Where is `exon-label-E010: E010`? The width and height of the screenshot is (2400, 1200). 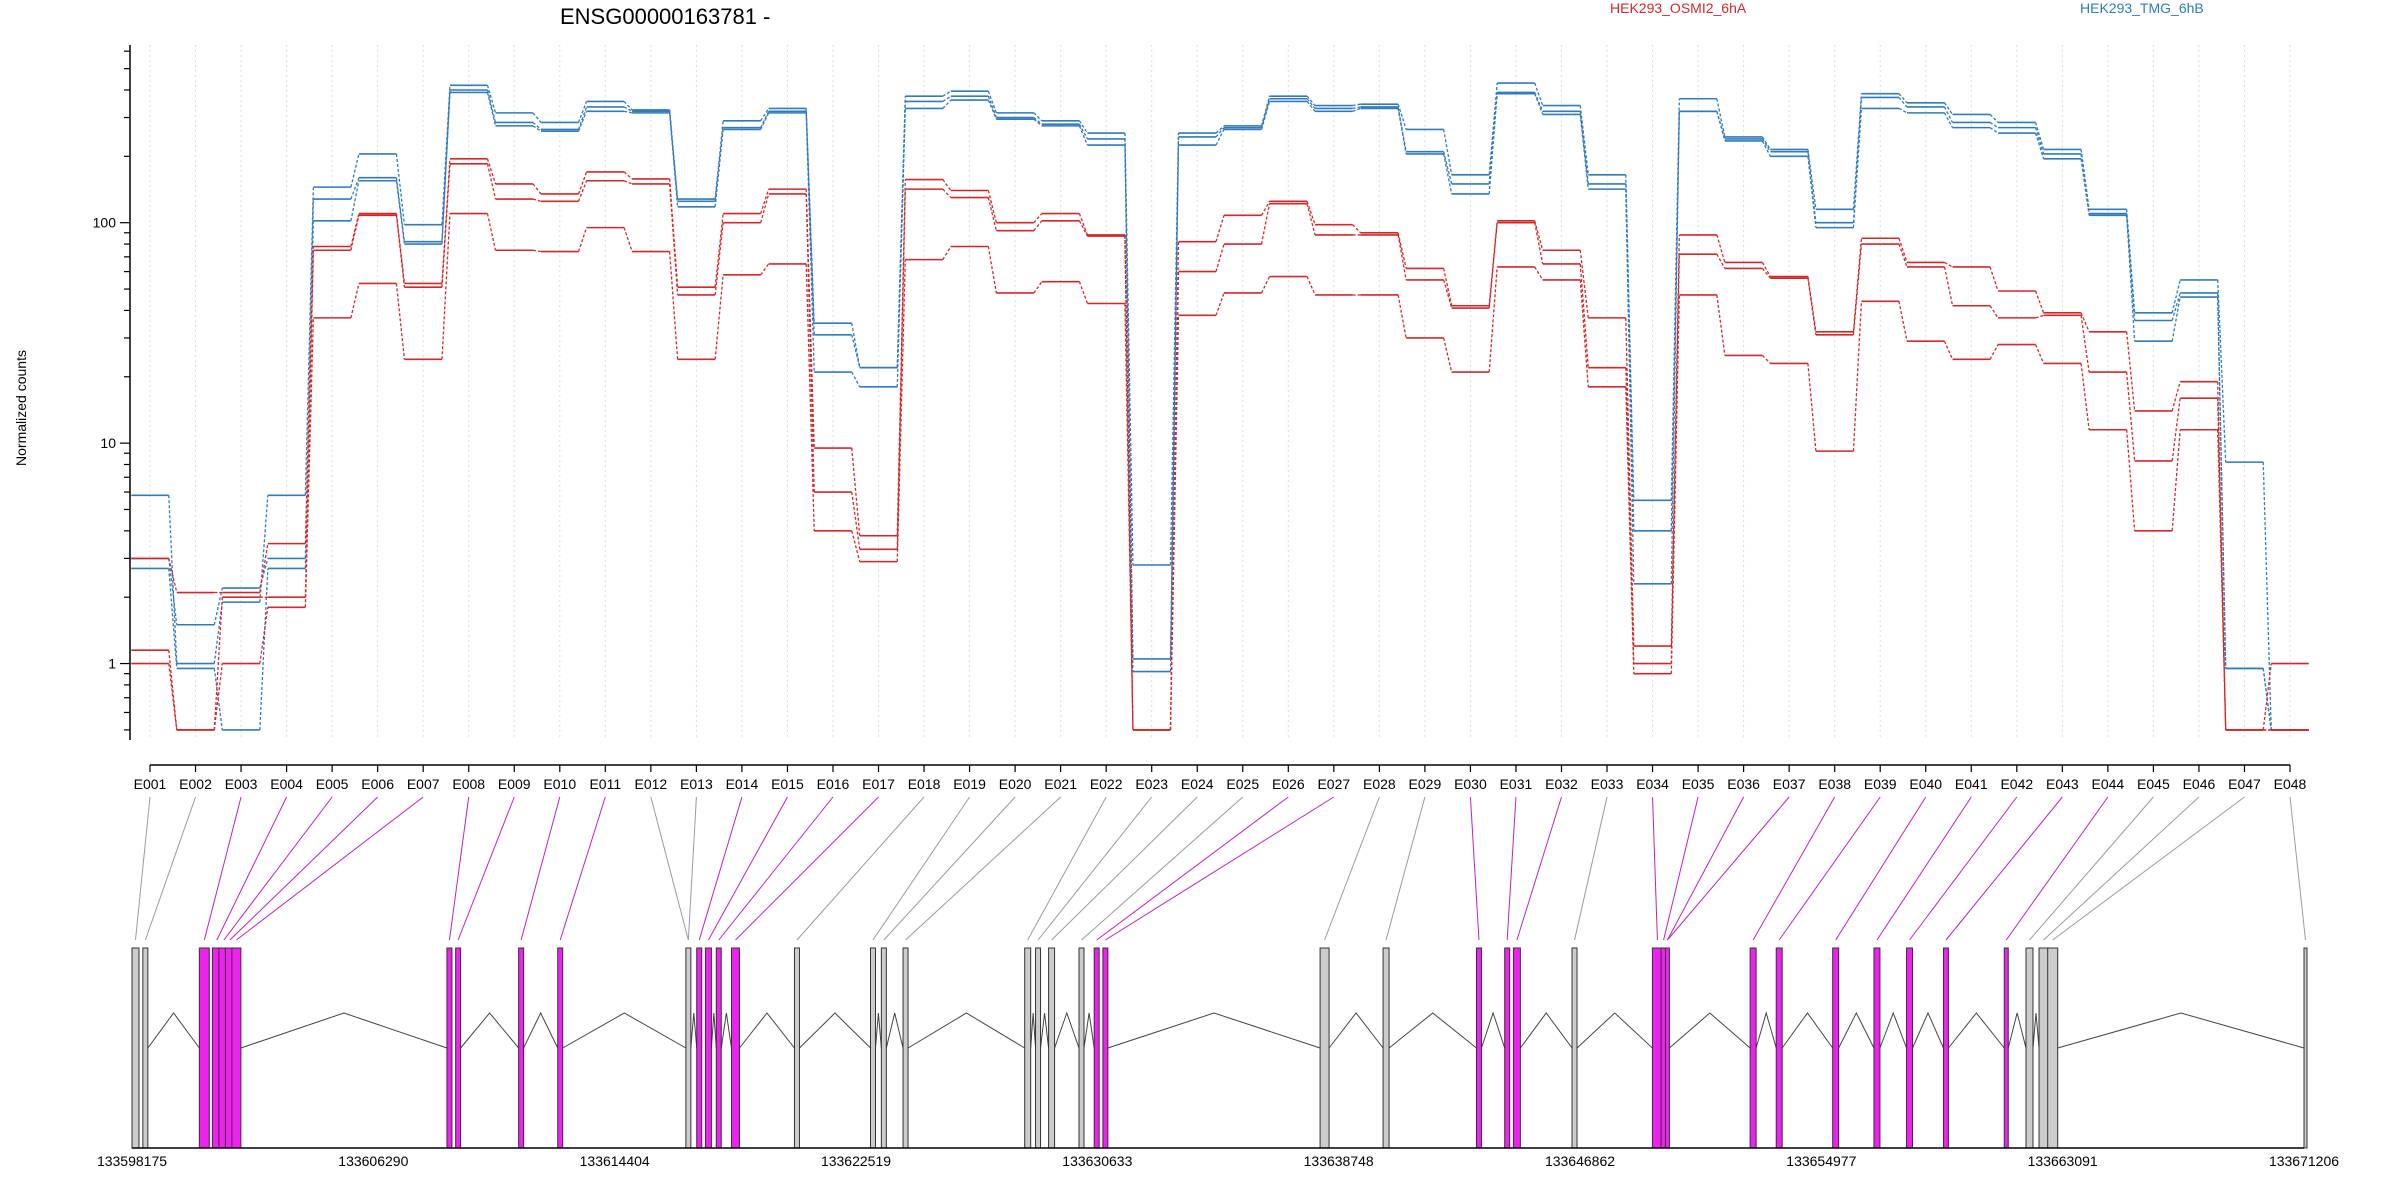
exon-label-E010: E010 is located at coordinates (559, 784).